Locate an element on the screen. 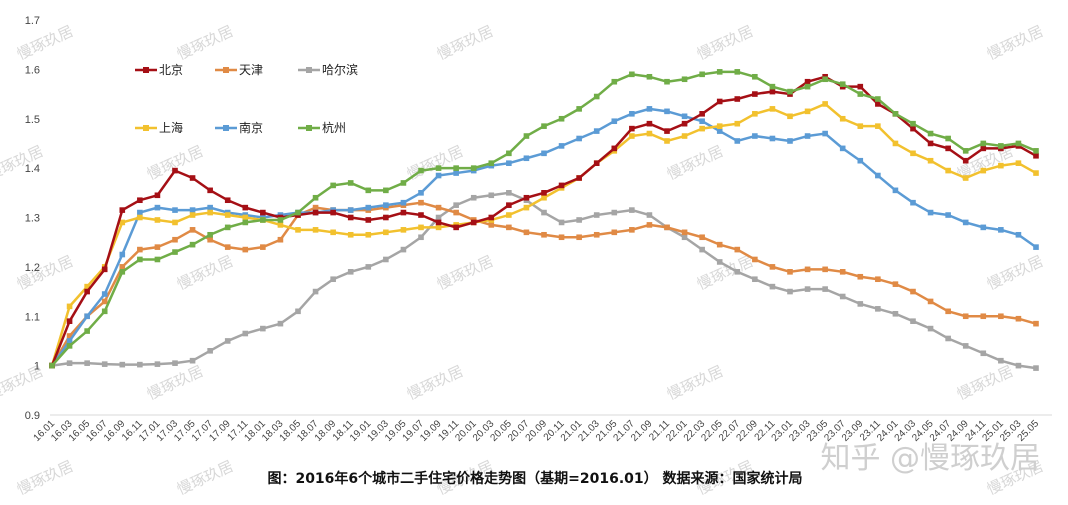 This screenshot has height=505, width=1068. y-tick-label: 1.2 is located at coordinates (32, 268).